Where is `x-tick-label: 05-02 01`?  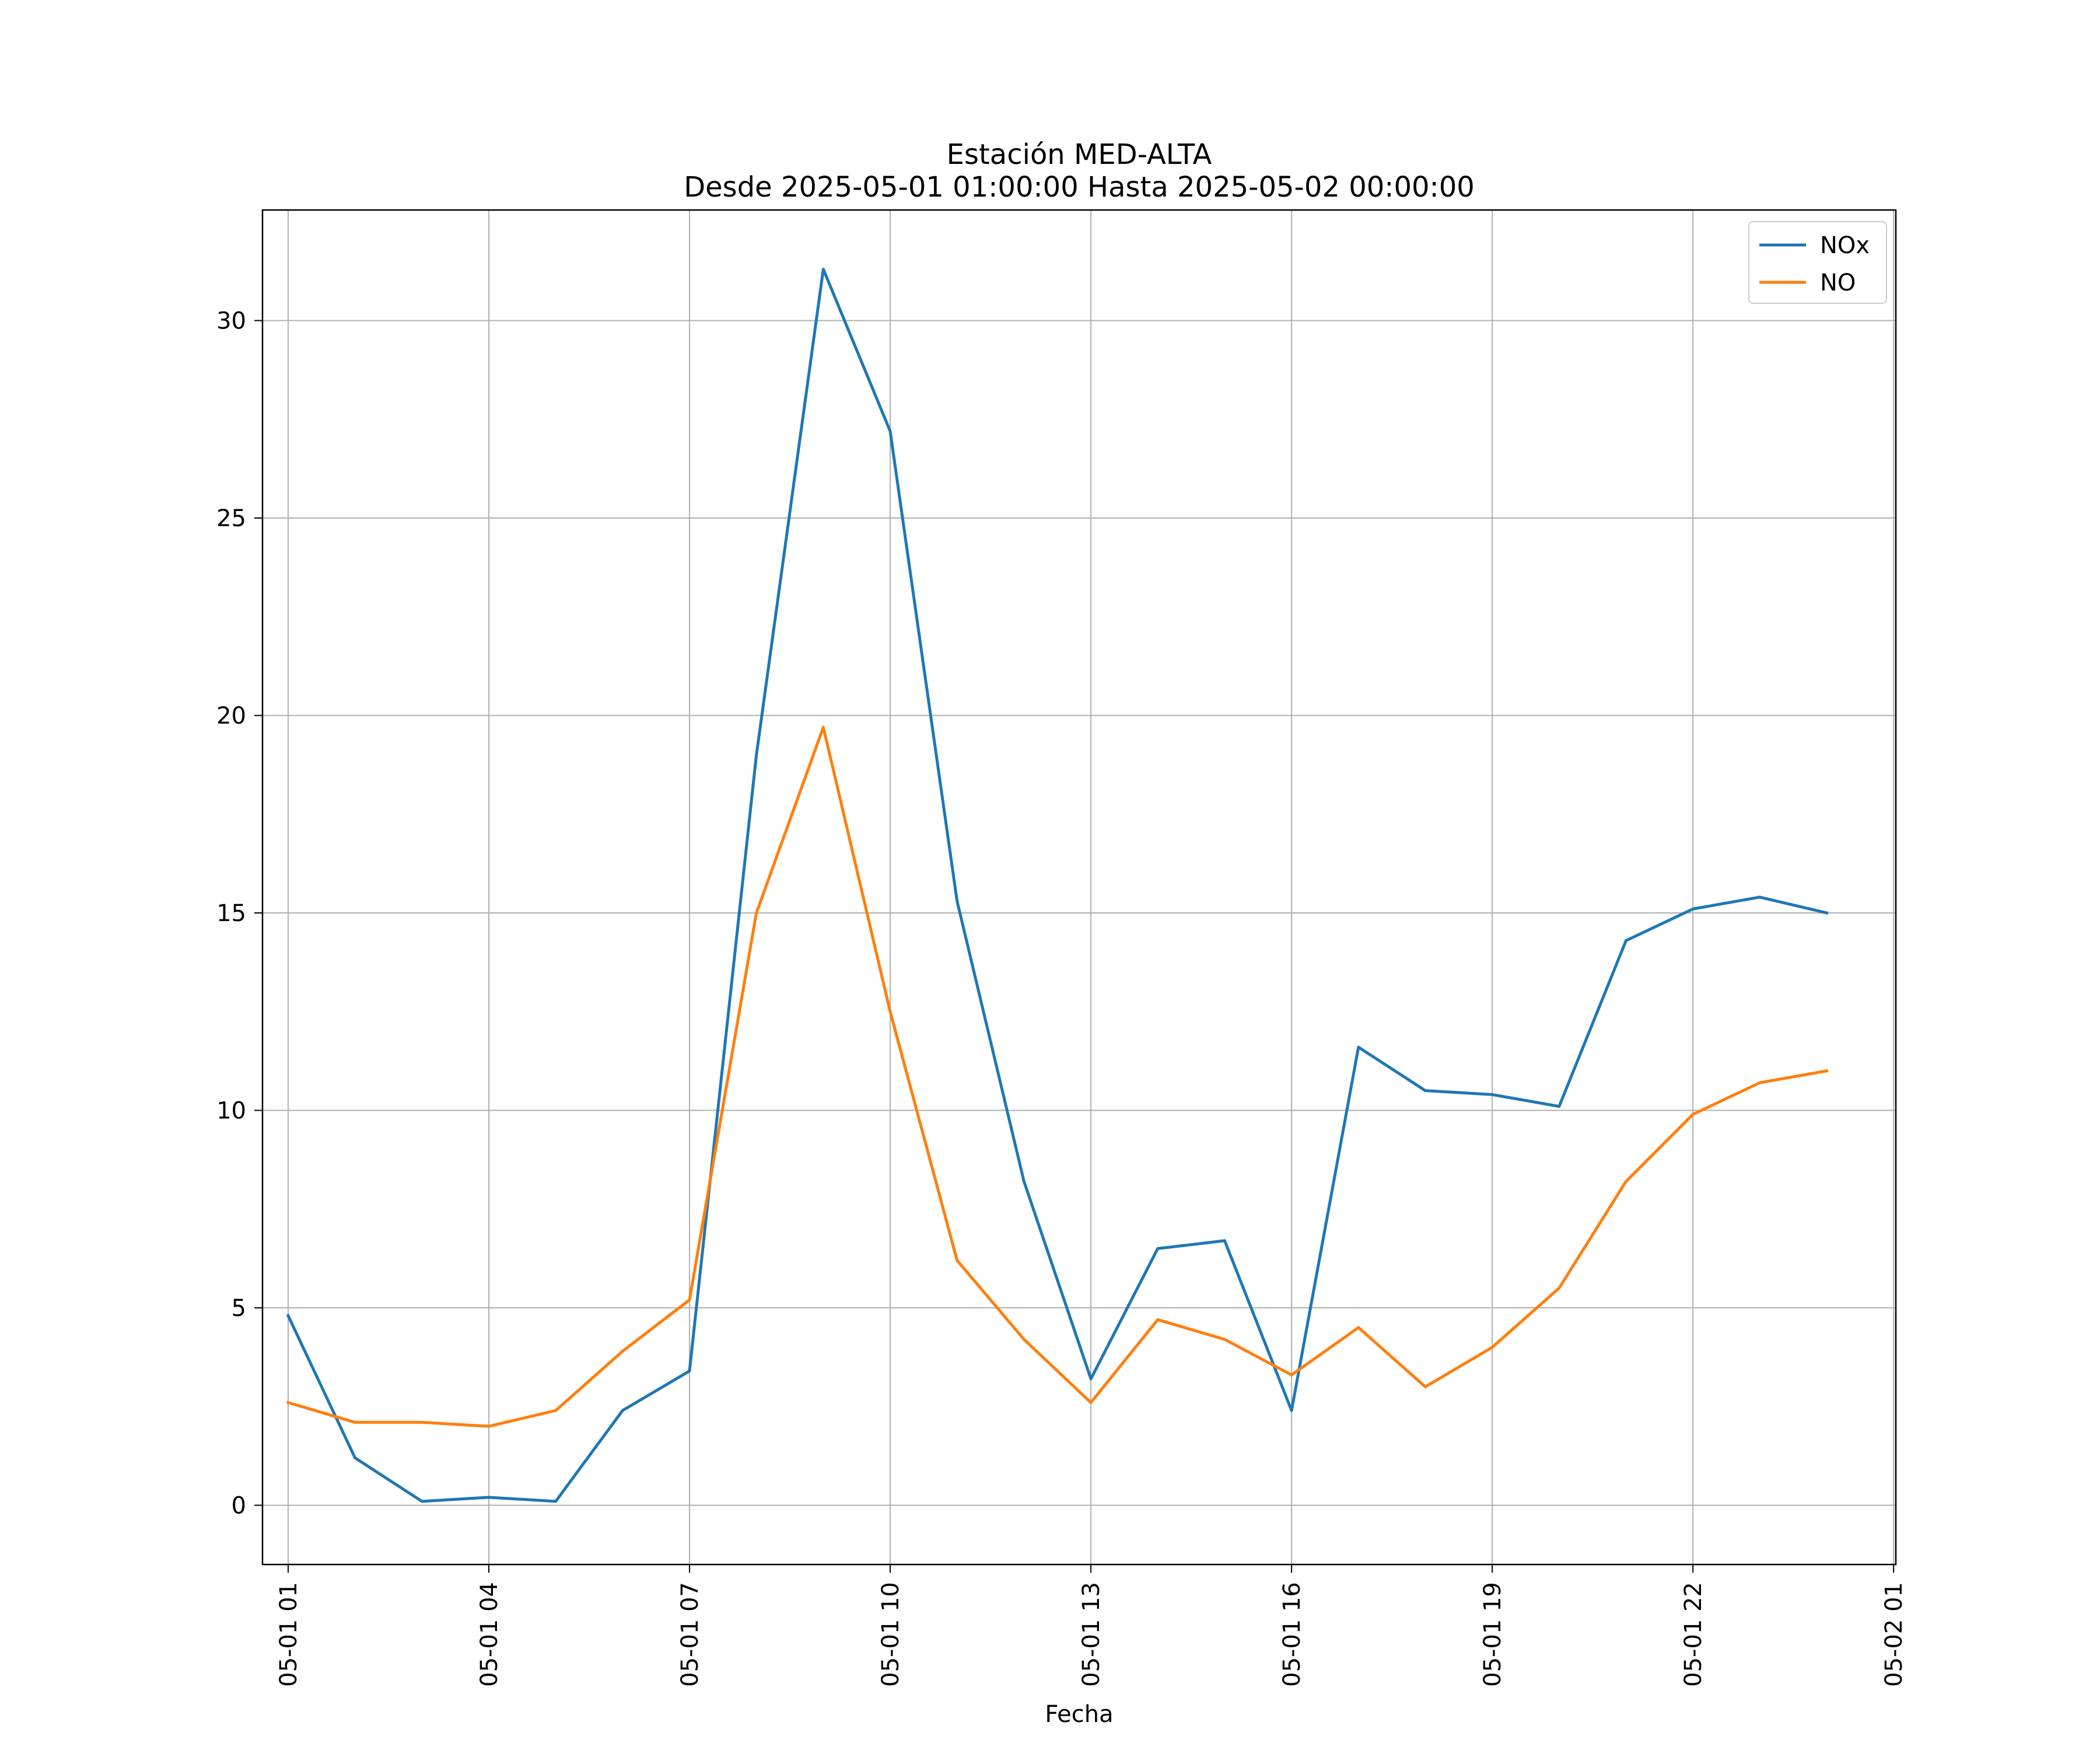 x-tick-label: 05-02 01 is located at coordinates (1894, 1634).